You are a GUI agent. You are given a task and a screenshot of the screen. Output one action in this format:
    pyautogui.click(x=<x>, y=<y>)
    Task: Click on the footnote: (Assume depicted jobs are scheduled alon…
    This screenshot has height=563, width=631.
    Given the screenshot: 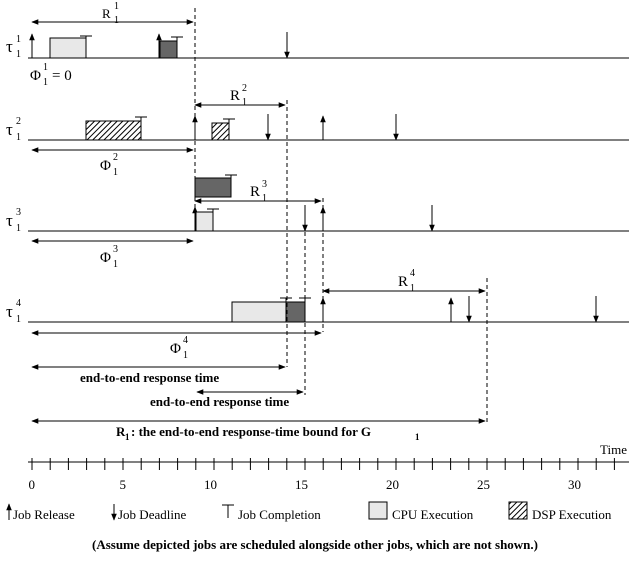 What is the action you would take?
    pyautogui.click(x=315, y=544)
    